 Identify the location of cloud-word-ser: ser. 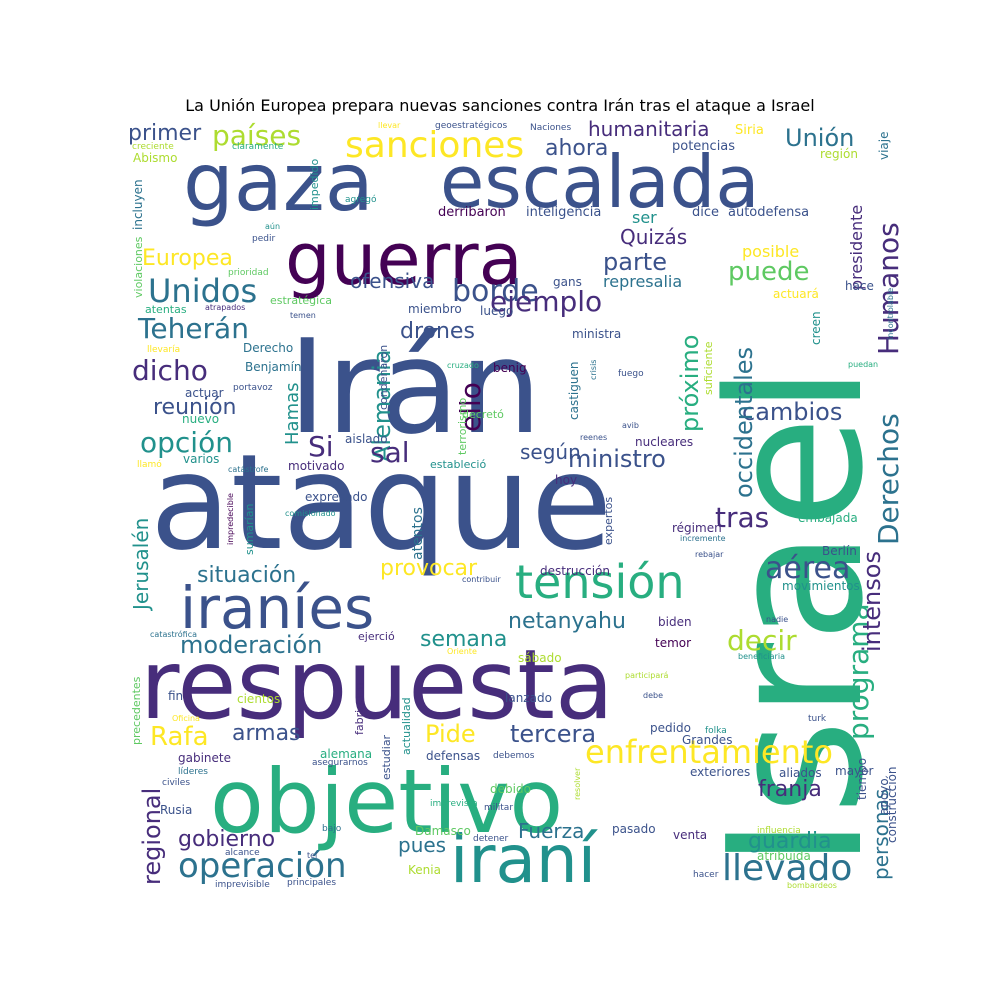
(644, 217).